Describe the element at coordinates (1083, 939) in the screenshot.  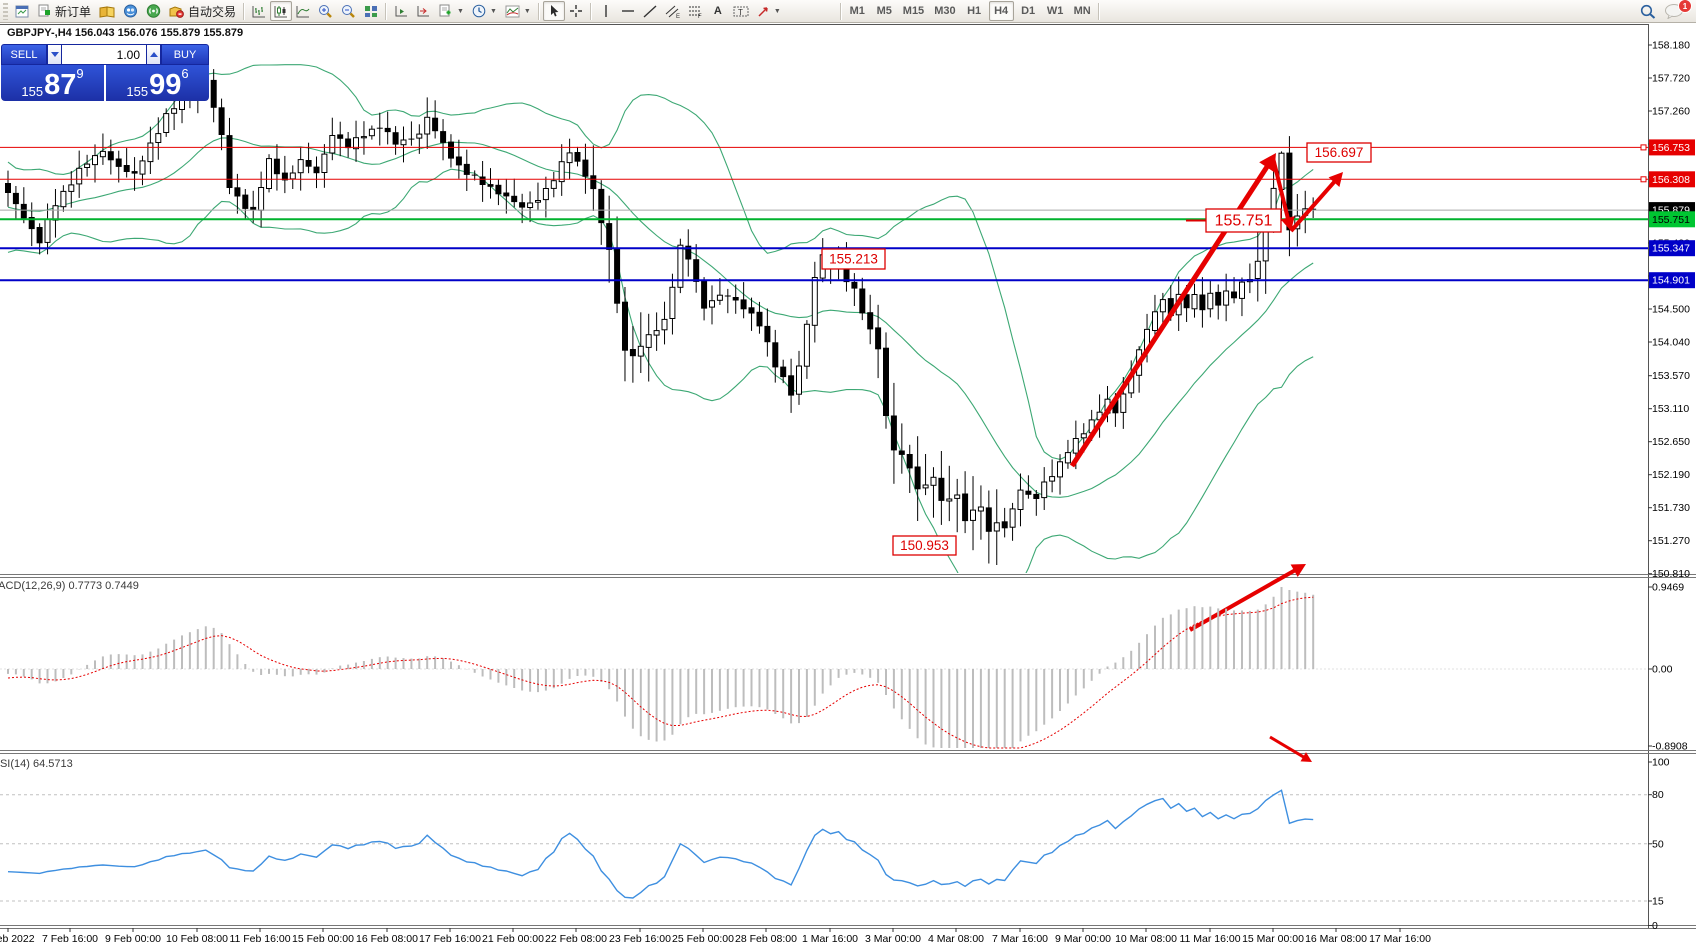
I see `svg-text: 9 Mar 00:00` at that location.